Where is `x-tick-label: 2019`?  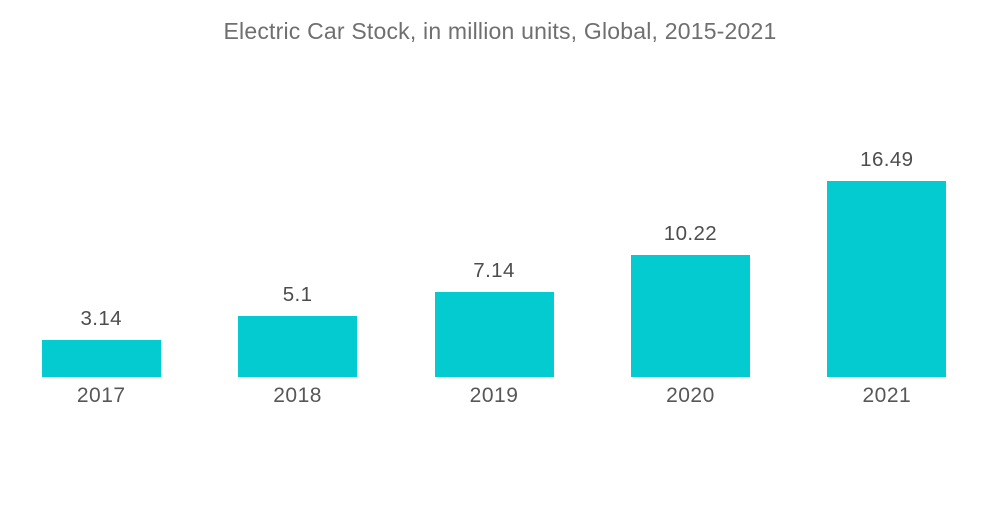
x-tick-label: 2019 is located at coordinates (494, 395).